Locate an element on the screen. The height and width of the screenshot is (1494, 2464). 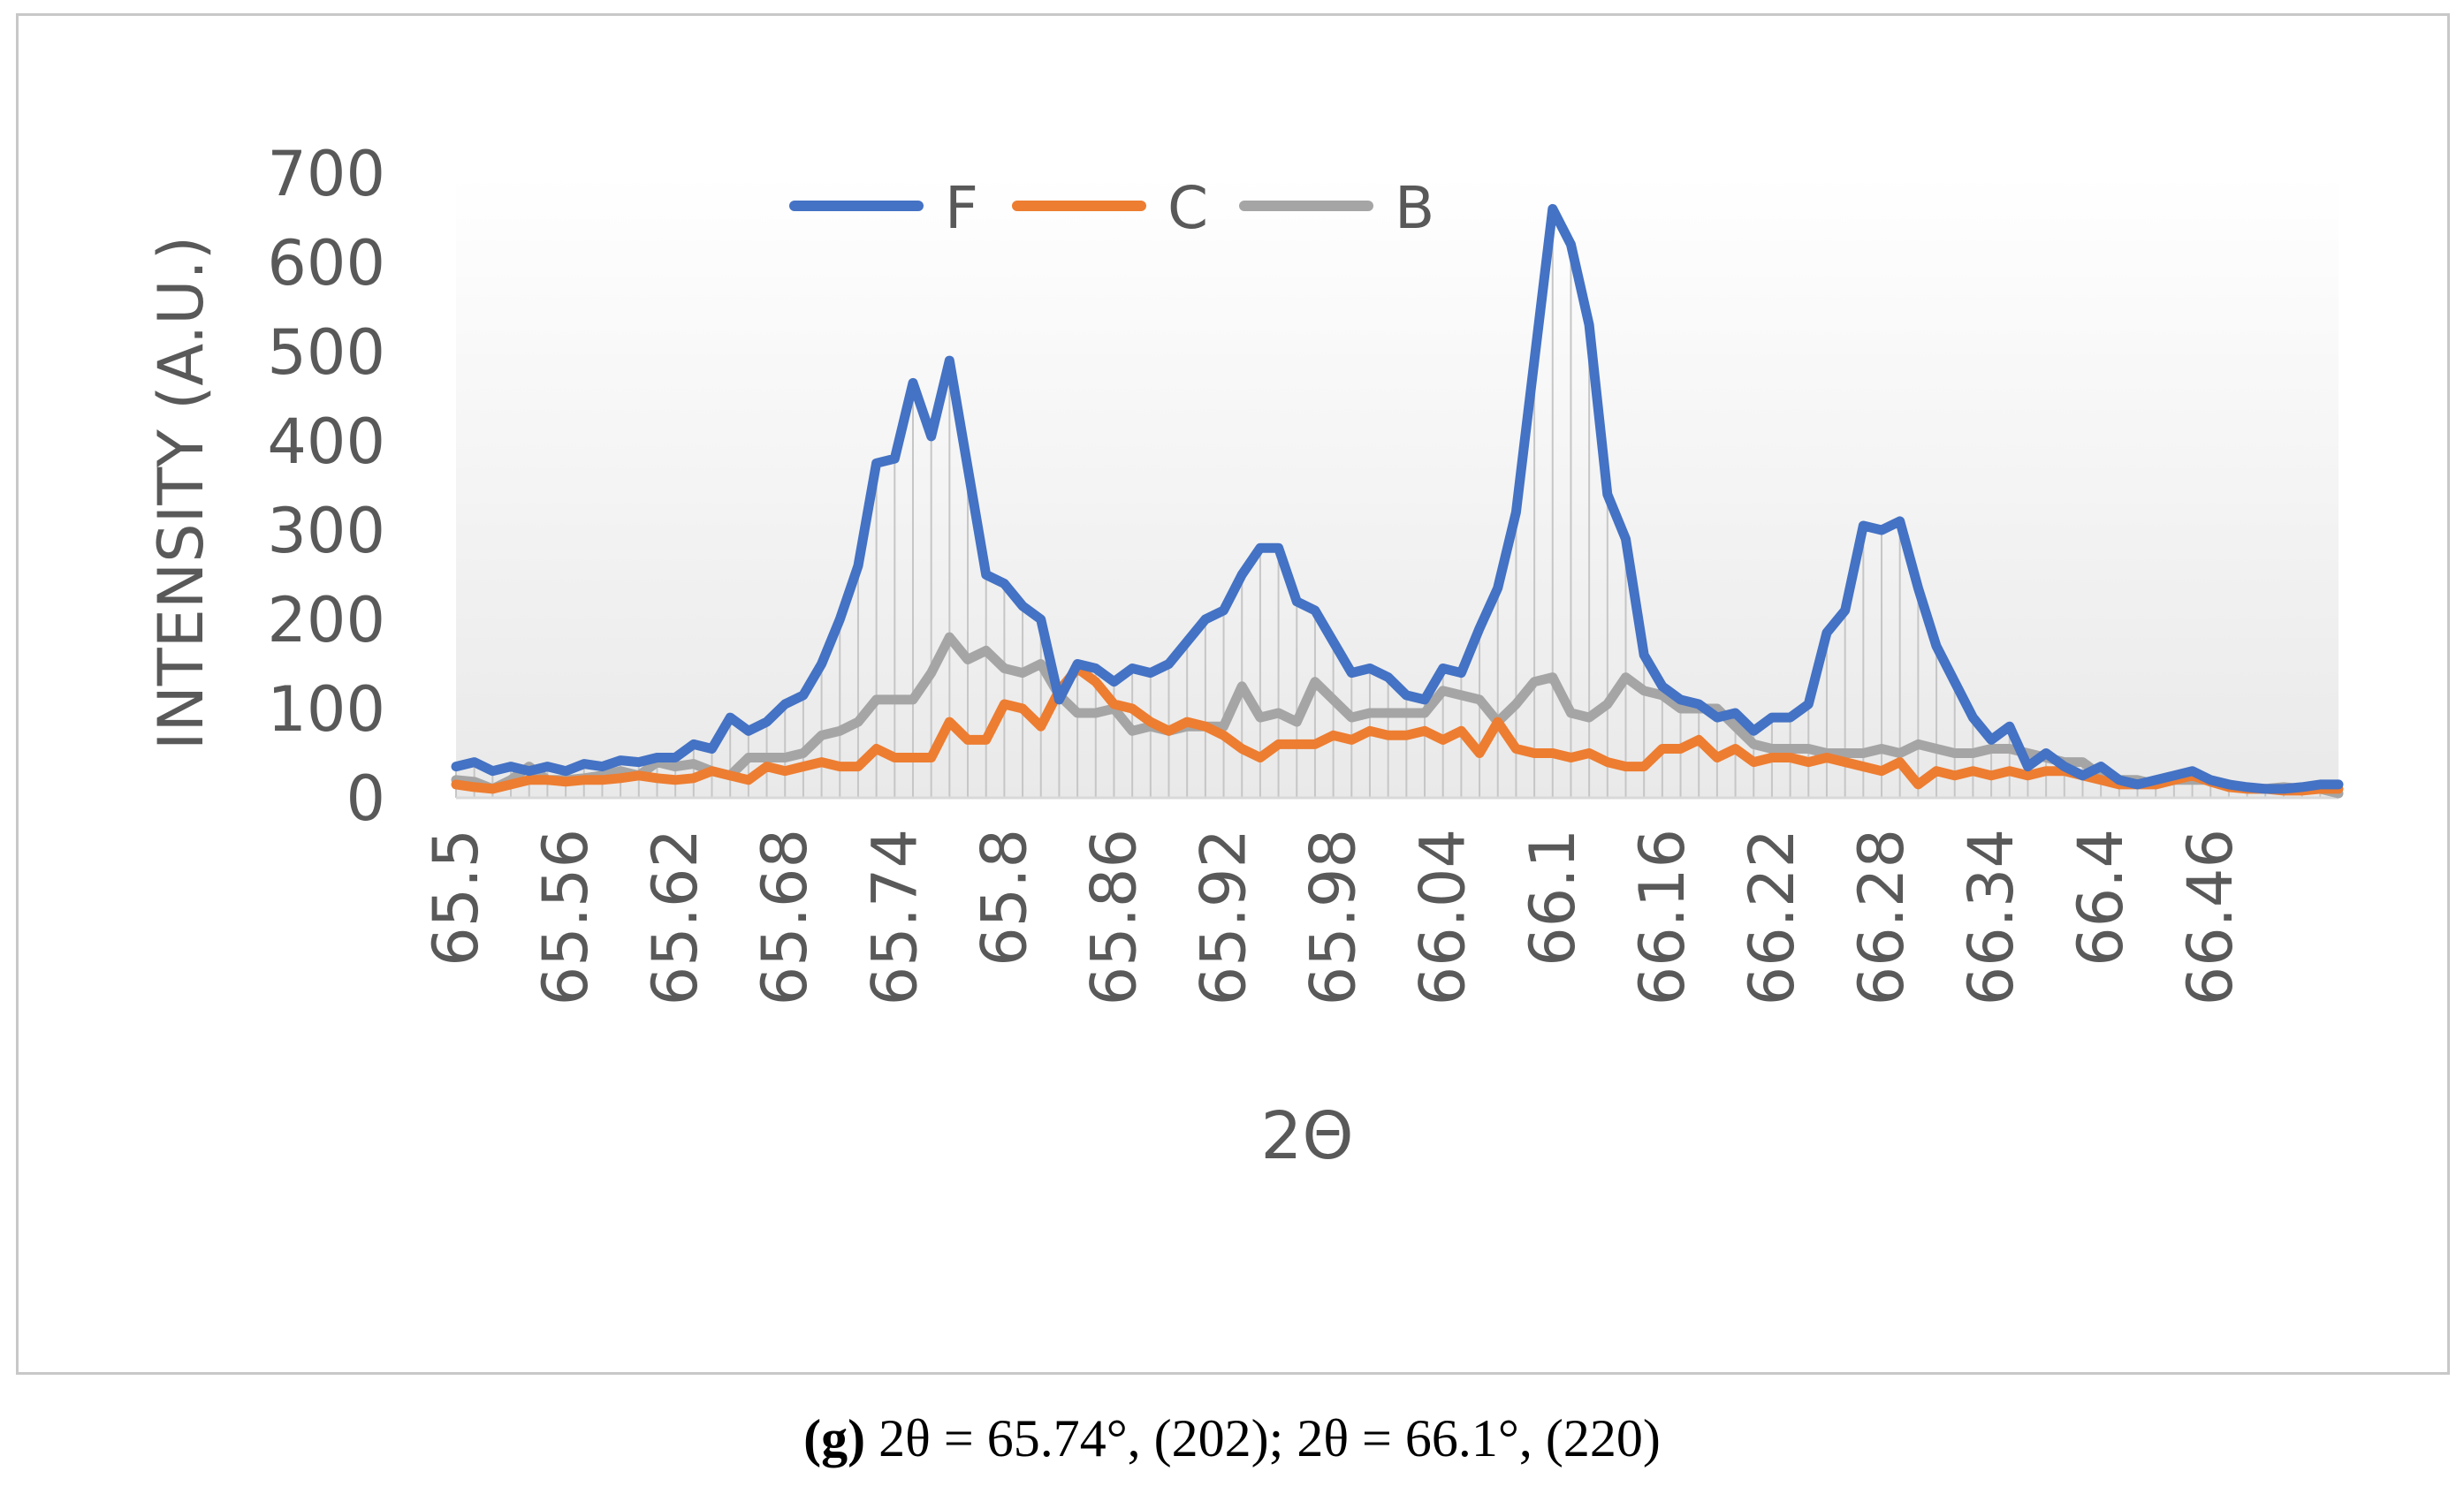
series-line-C is located at coordinates (1397, 730).